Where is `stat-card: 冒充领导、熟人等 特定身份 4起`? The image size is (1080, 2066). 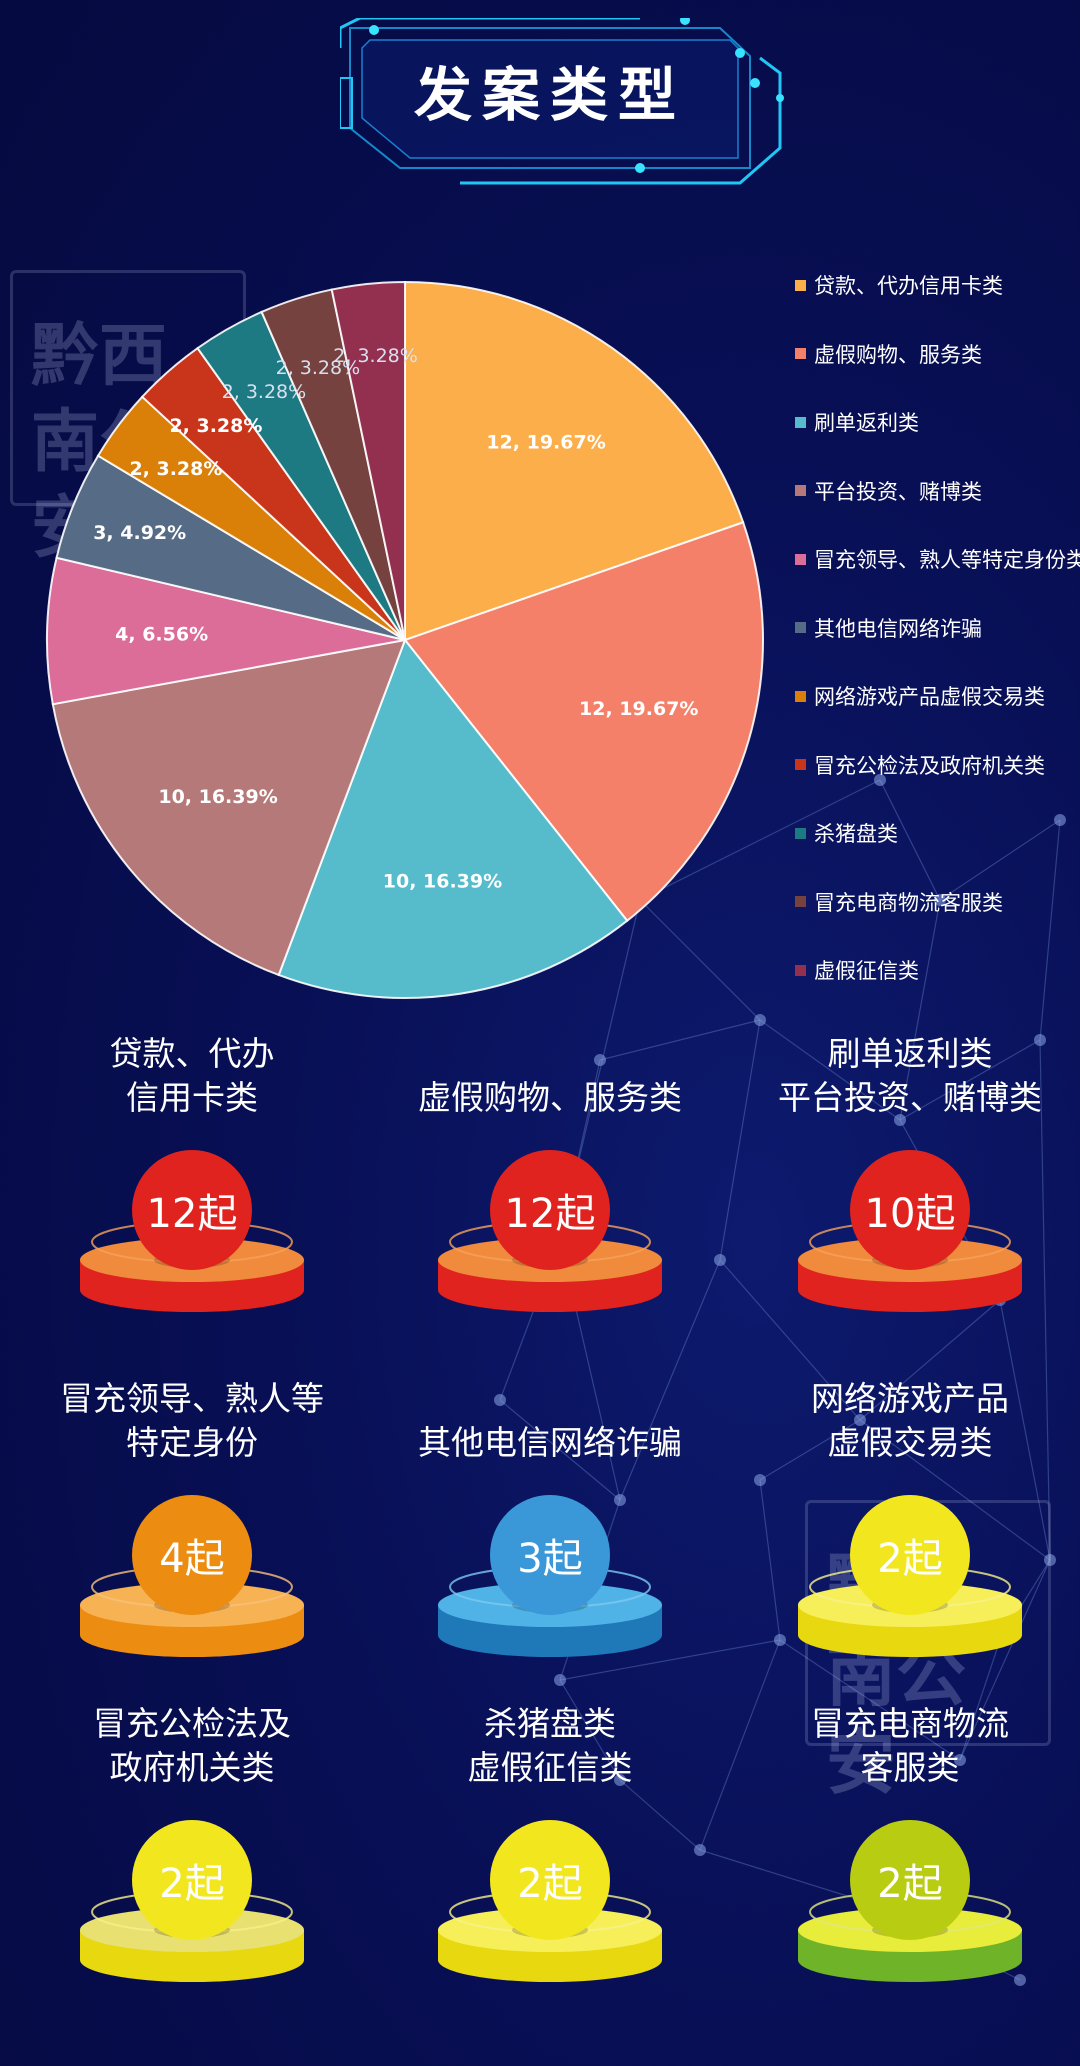
stat-card: 冒充领导、熟人等 特定身份 4起 is located at coordinates (192, 1525).